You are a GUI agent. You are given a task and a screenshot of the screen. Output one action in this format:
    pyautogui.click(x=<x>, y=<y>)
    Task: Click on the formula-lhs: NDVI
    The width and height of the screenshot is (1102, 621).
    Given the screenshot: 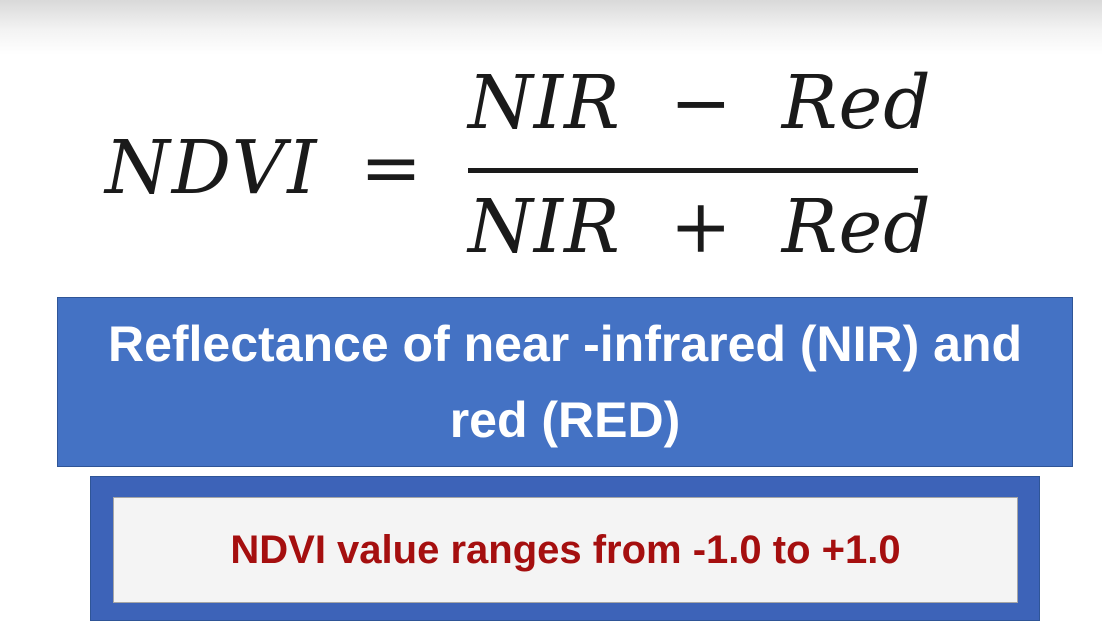 What is the action you would take?
    pyautogui.click(x=212, y=168)
    